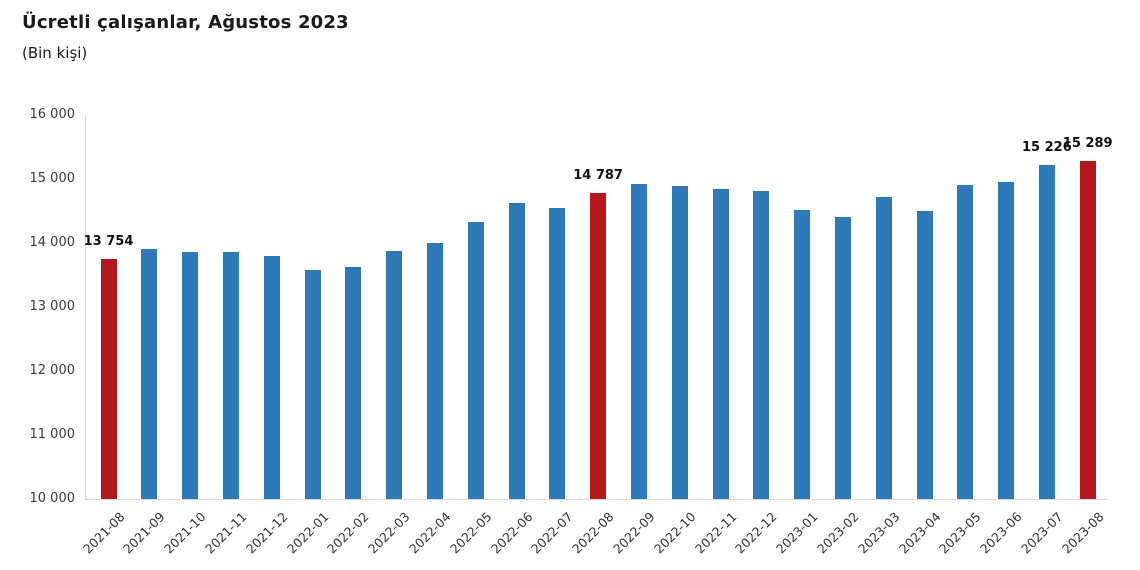  What do you see at coordinates (837, 533) in the screenshot?
I see `x-axis-tick-text: 2023-02` at bounding box center [837, 533].